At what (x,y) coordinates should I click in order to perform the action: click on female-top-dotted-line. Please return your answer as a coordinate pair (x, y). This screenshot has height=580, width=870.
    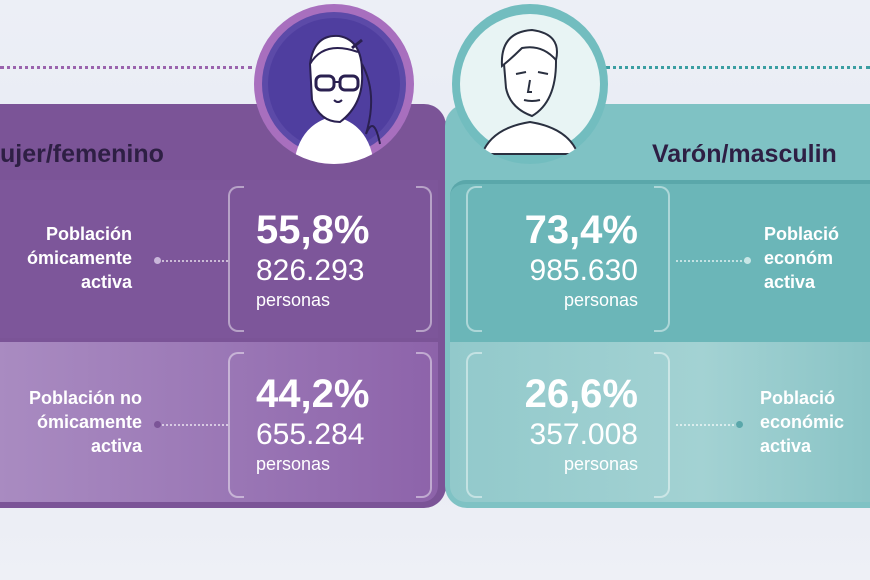
    Looking at the image, I should click on (126, 67).